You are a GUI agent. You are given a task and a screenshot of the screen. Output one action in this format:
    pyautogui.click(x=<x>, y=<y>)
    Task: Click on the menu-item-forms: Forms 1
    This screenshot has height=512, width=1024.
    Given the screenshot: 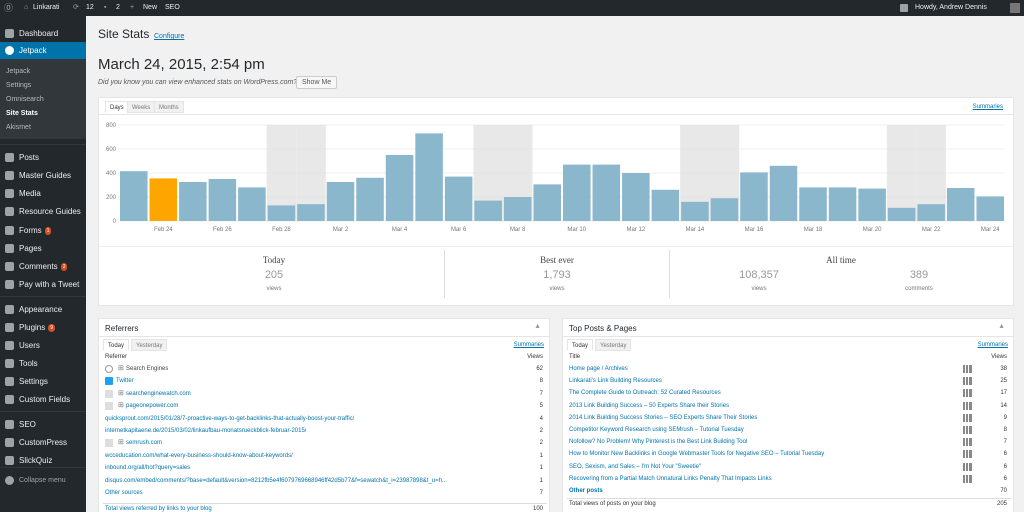 What is the action you would take?
    pyautogui.click(x=43, y=230)
    